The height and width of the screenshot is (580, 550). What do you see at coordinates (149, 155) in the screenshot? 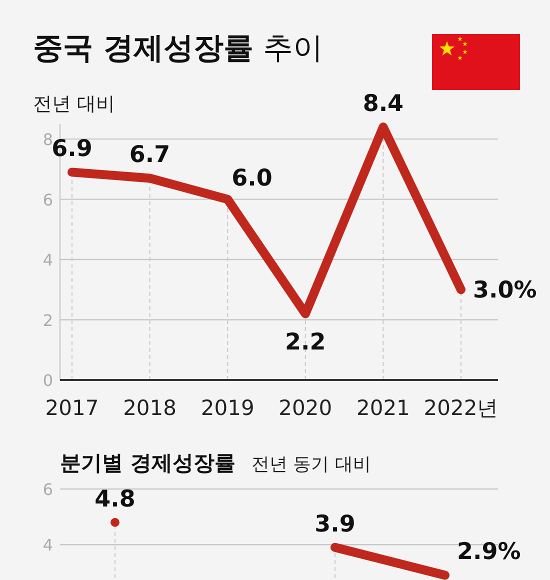
I see `data-label: 6.7` at bounding box center [149, 155].